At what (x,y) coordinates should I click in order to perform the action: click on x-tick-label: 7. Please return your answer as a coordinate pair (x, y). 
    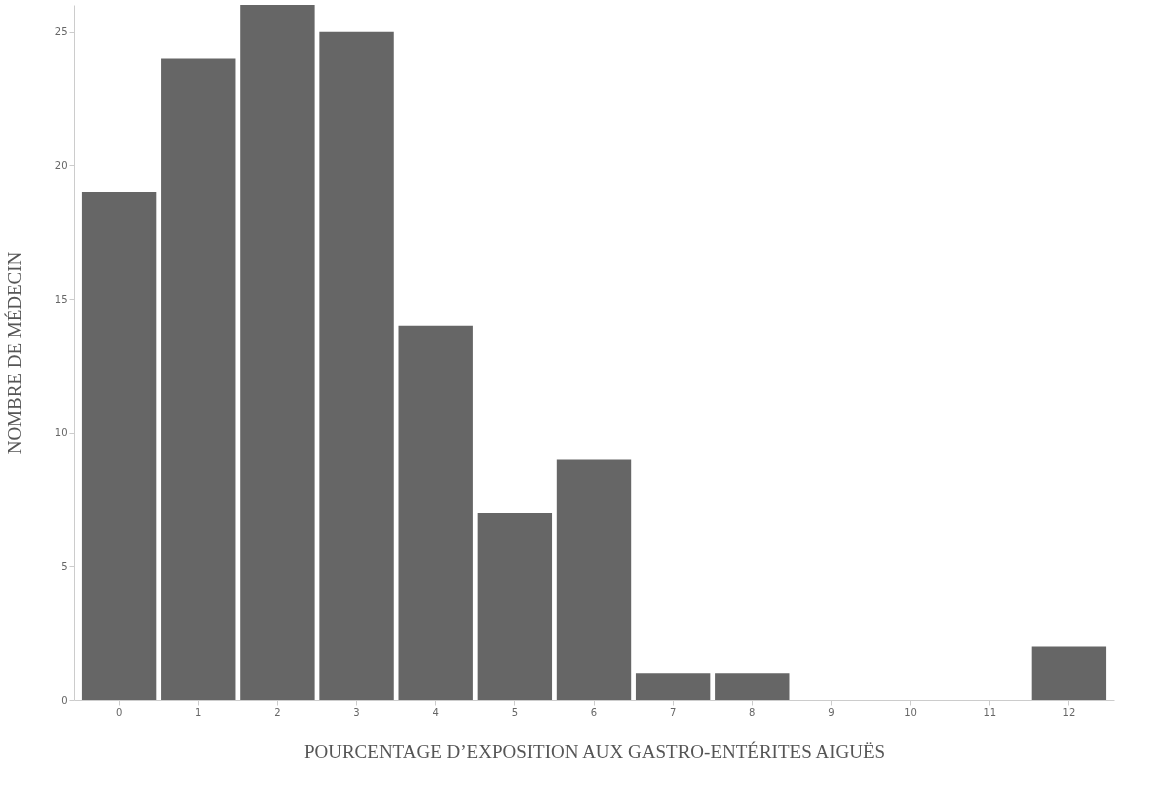
    Looking at the image, I should click on (673, 712).